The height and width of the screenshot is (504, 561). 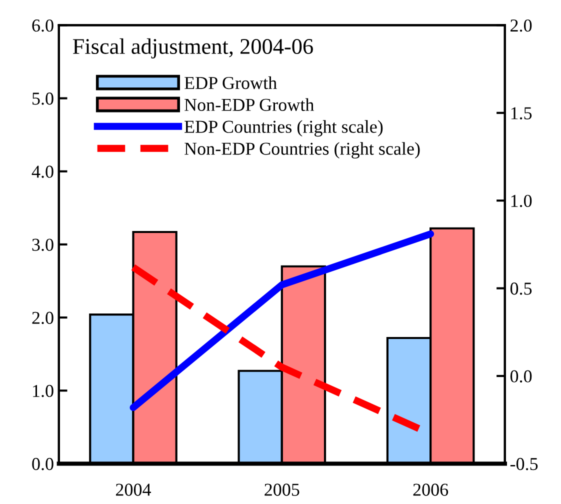 What do you see at coordinates (43, 391) in the screenshot?
I see `y-tick-label: 1.0` at bounding box center [43, 391].